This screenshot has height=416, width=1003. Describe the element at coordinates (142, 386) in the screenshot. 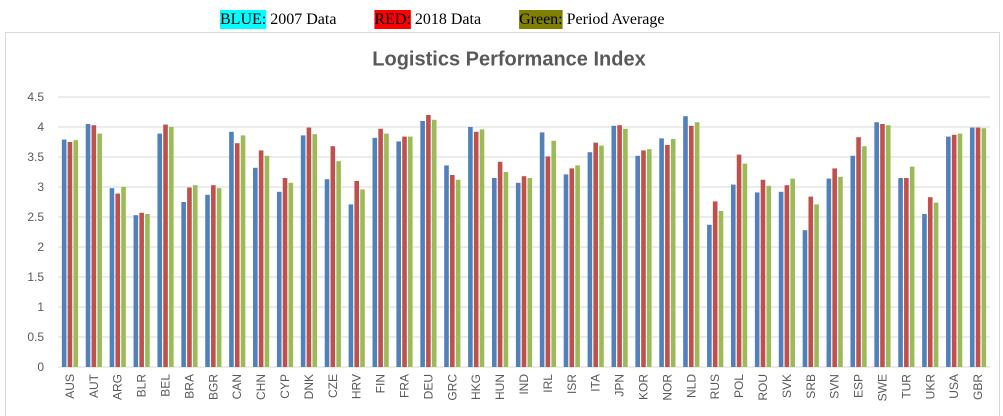

I see `x-tick-label: BLR` at that location.